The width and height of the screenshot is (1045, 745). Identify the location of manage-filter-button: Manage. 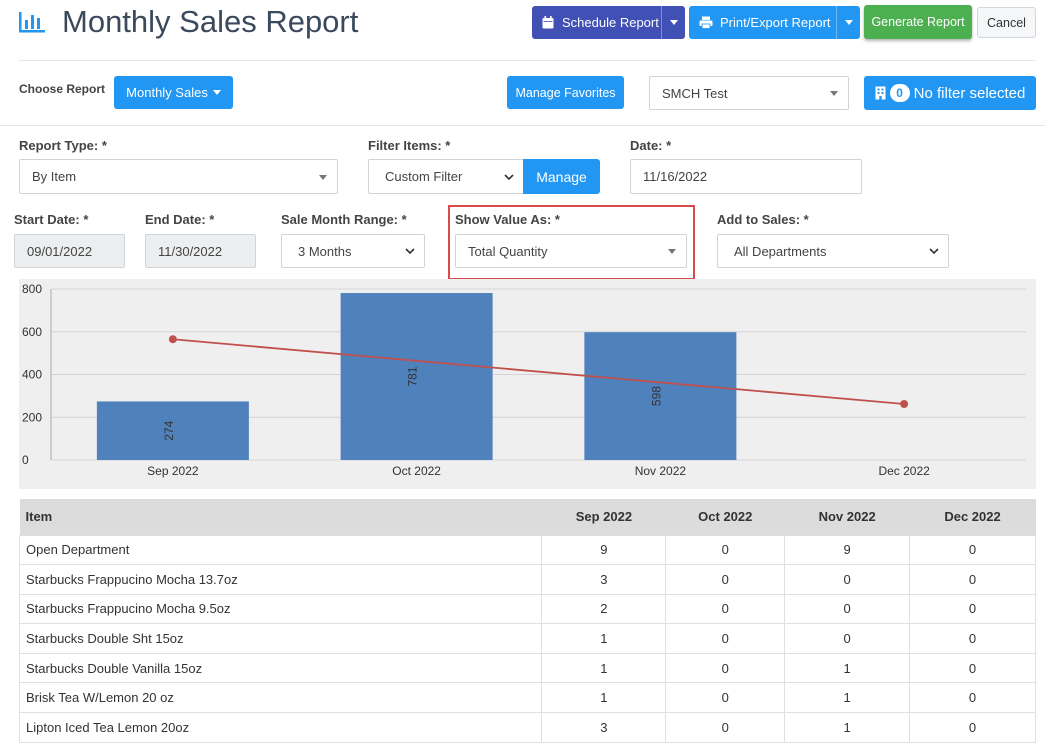
(561, 176).